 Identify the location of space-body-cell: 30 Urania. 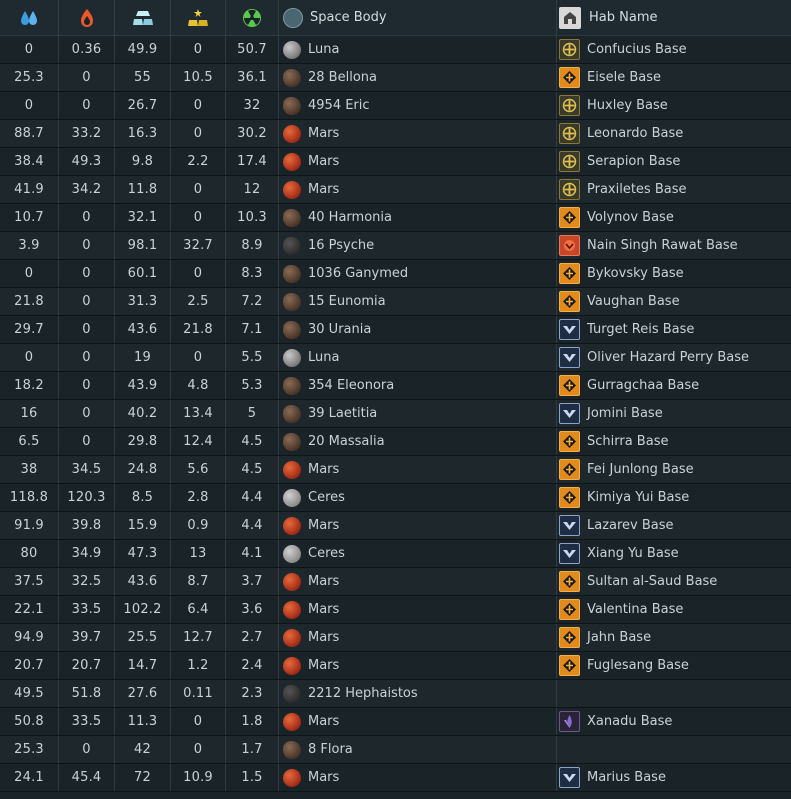
(418, 329).